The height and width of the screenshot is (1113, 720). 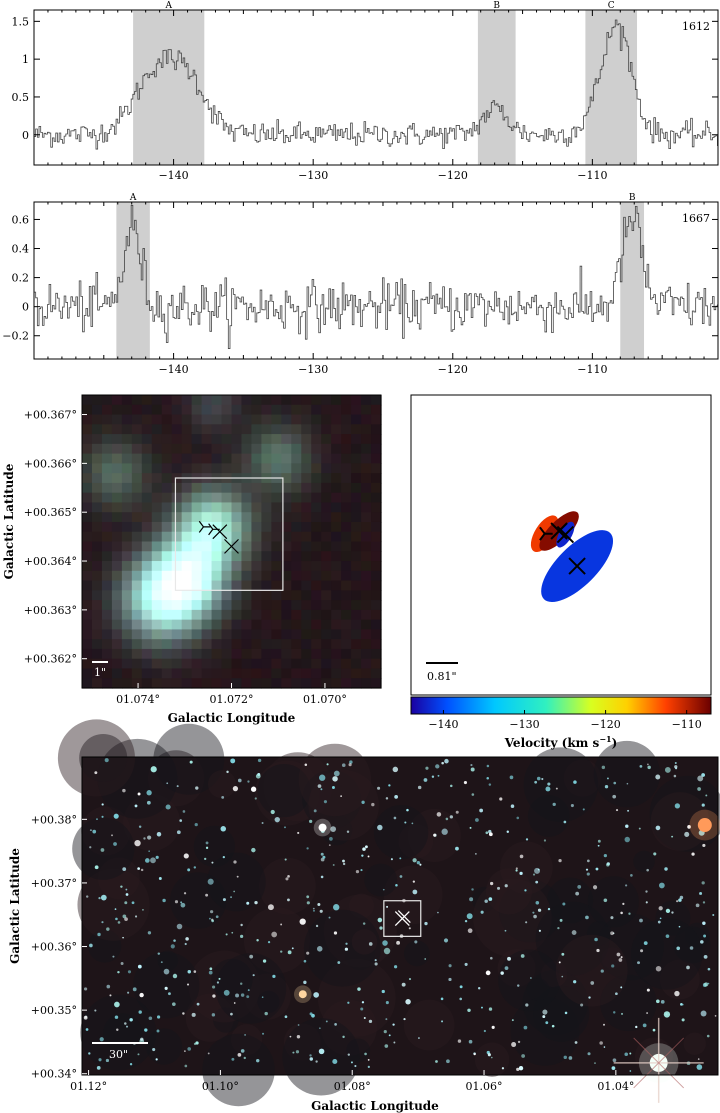 What do you see at coordinates (21, 278) in the screenshot?
I see `y-tick-label: 0.2` at bounding box center [21, 278].